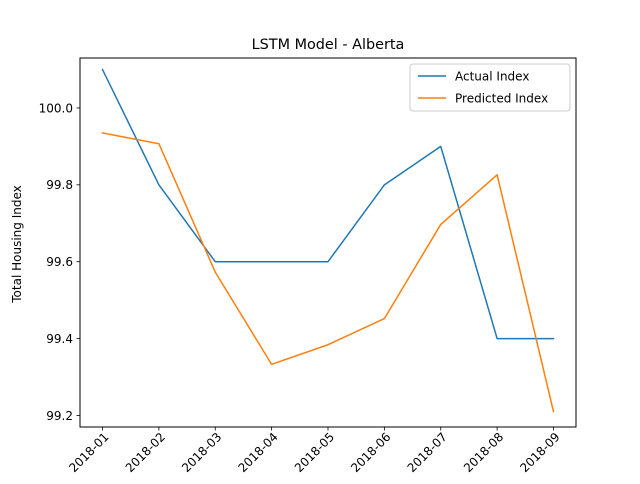 Image resolution: width=640 pixels, height=484 pixels. What do you see at coordinates (59, 262) in the screenshot?
I see `y-tick-label: 99.6` at bounding box center [59, 262].